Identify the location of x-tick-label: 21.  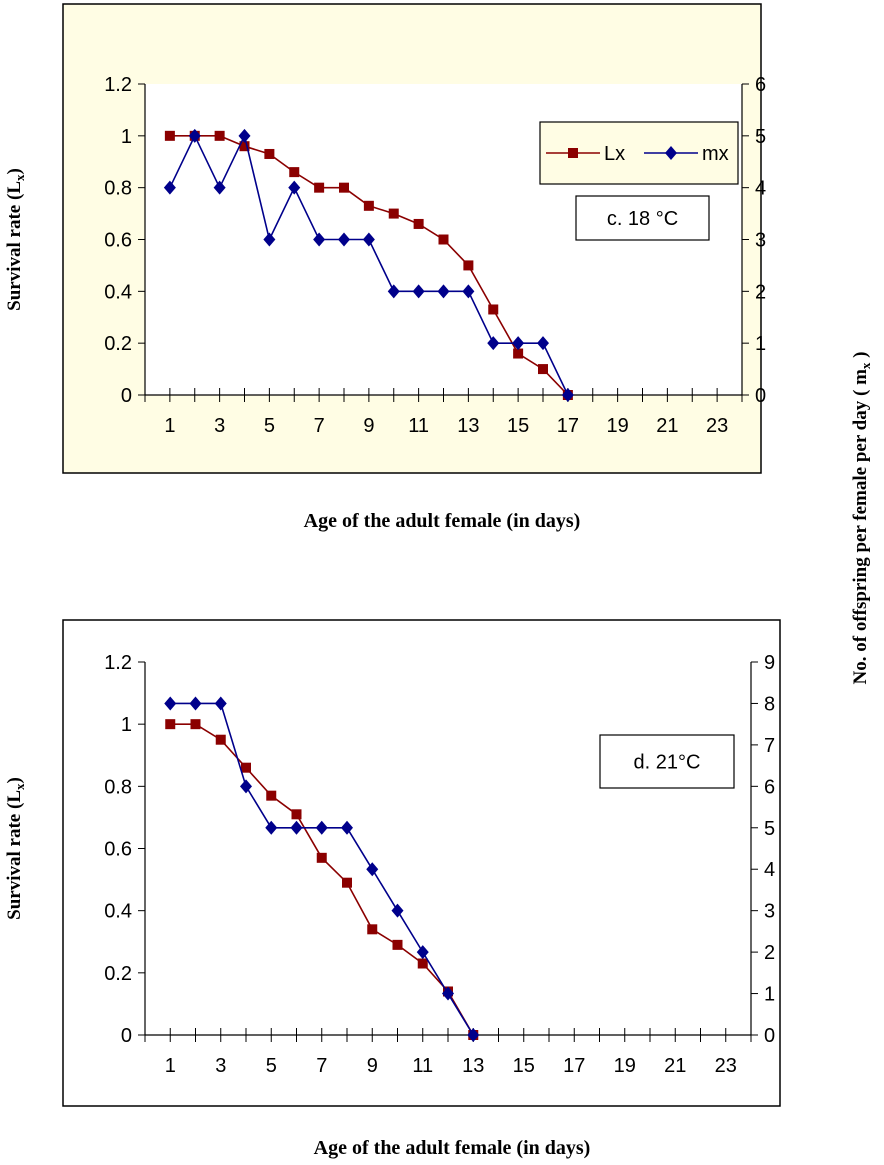
(675, 1066).